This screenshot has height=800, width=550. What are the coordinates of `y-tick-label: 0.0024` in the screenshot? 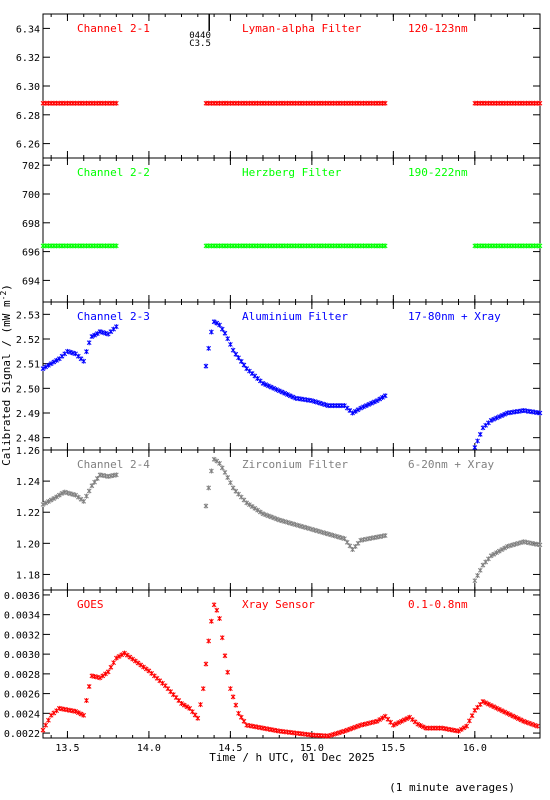 It's located at (22, 714).